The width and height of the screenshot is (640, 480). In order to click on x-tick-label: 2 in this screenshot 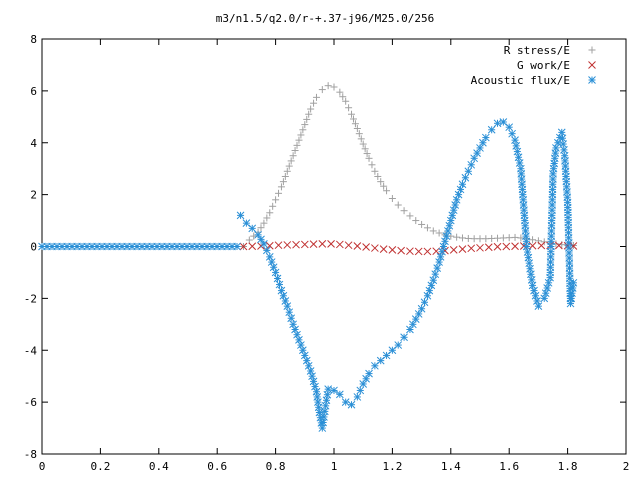, I will do `click(626, 466)`.